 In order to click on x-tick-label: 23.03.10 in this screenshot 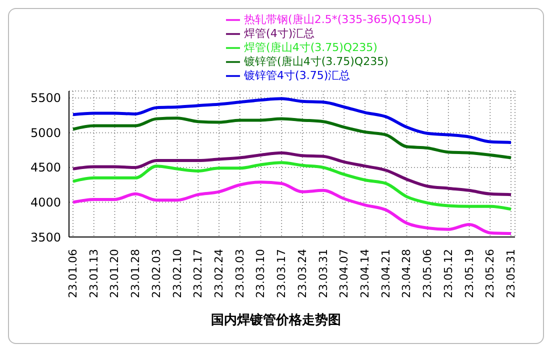, I will do `click(261, 273)`.